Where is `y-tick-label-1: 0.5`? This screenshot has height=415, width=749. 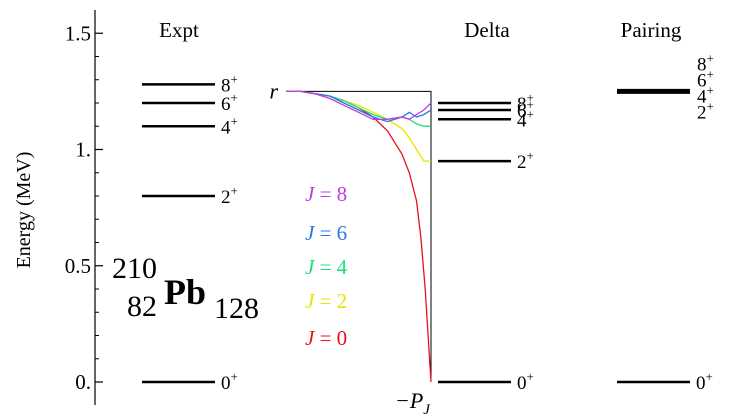 y-tick-label-1: 0.5 is located at coordinates (78, 266).